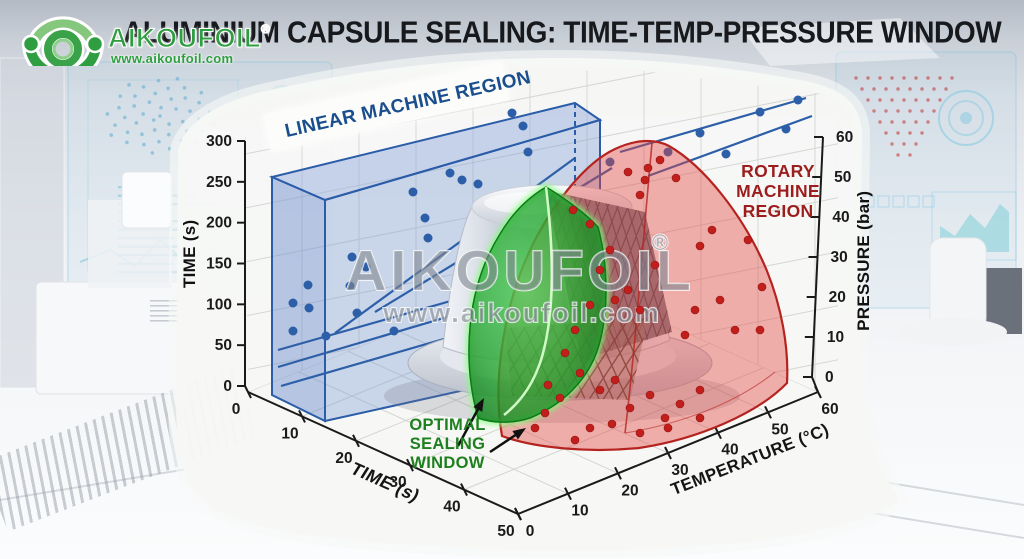  I want to click on time-vertical-tick: 250, so click(219, 182).